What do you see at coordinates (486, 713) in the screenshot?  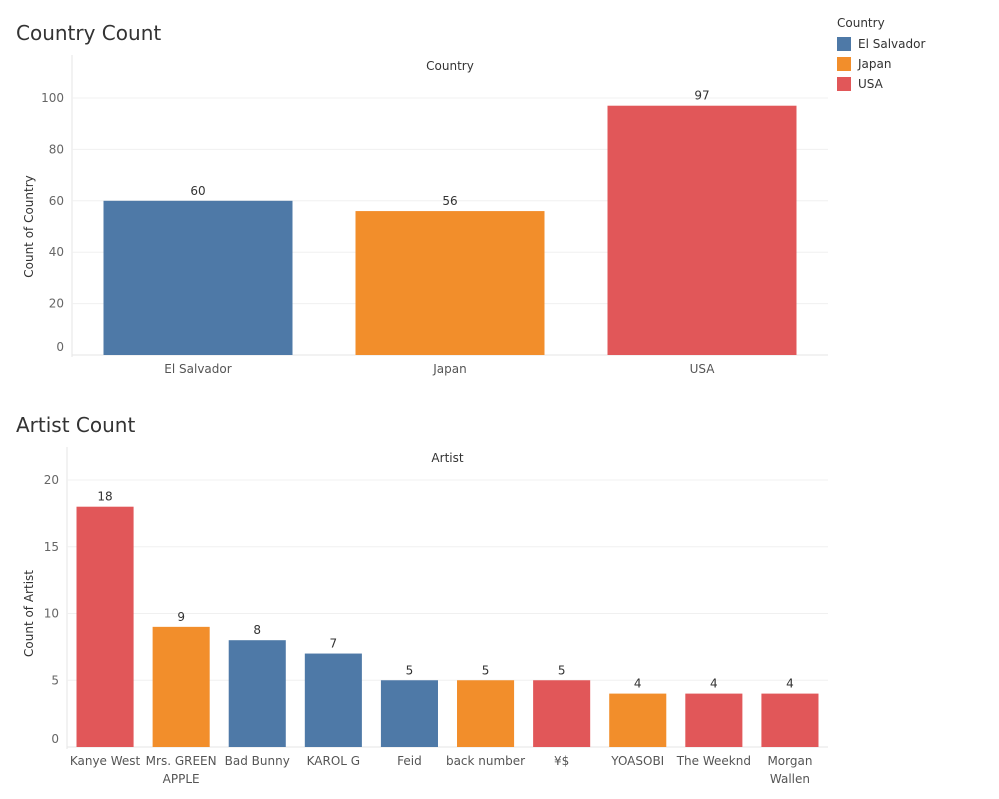 I see `bar-back-number` at bounding box center [486, 713].